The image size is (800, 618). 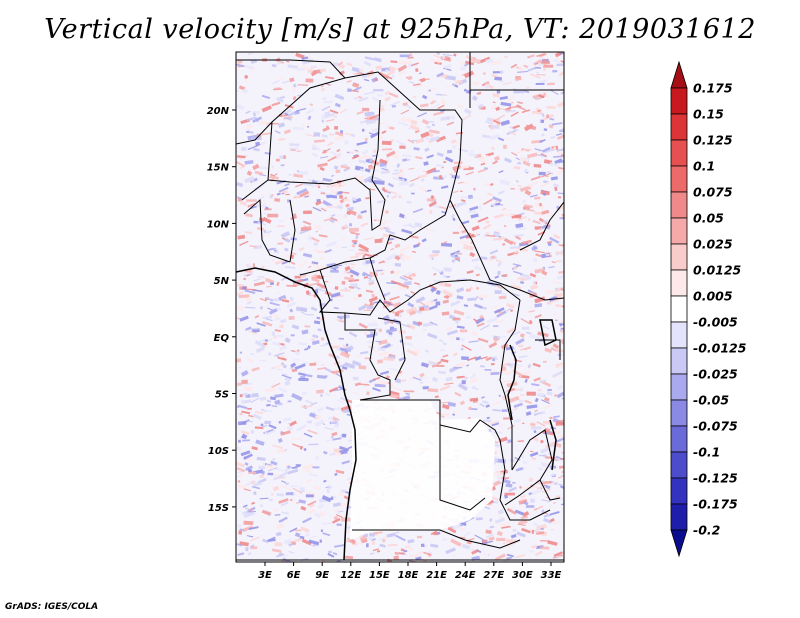 What do you see at coordinates (717, 270) in the screenshot?
I see `colorbar-label: 0.0125` at bounding box center [717, 270].